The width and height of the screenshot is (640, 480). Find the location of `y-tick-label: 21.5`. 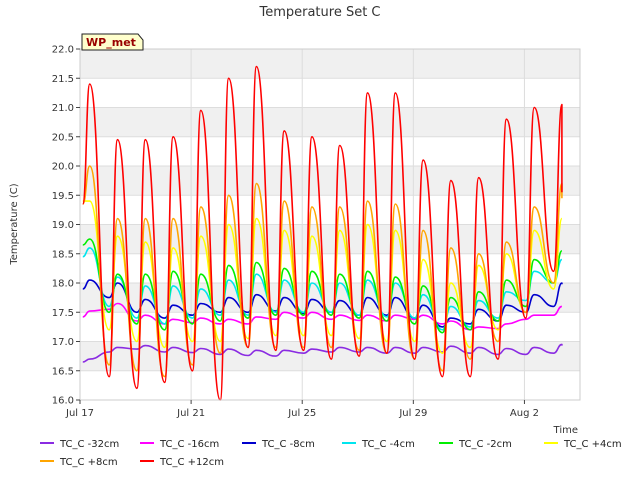

y-tick-label: 21.5 is located at coordinates (63, 79).